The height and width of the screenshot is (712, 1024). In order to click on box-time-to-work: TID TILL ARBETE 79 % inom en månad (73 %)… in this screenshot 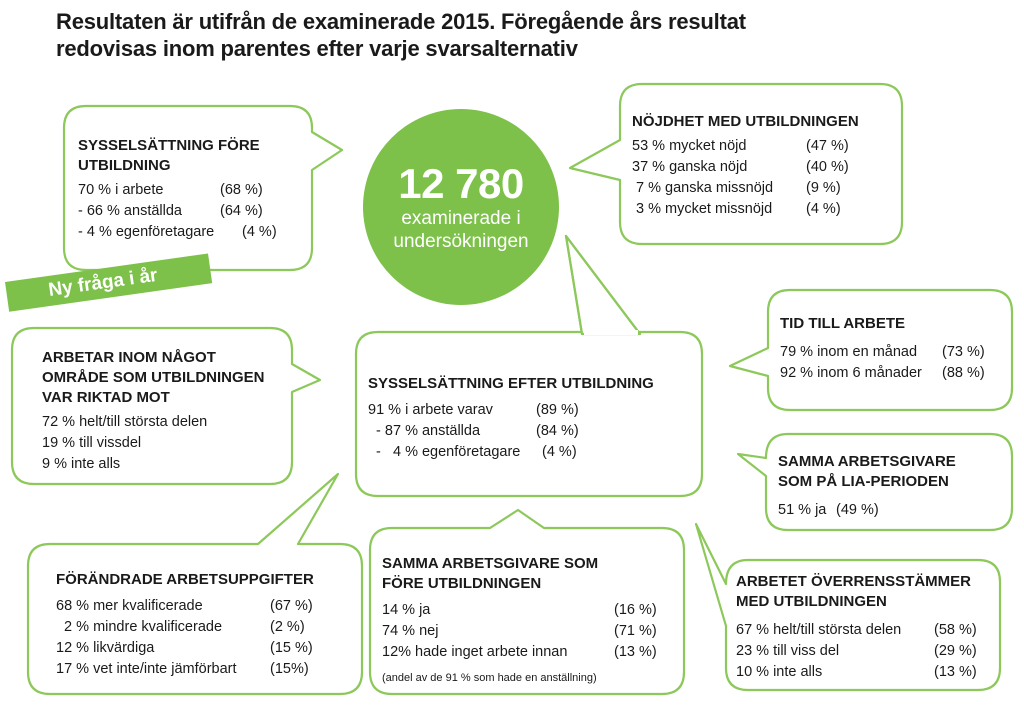, I will do `click(882, 349)`.